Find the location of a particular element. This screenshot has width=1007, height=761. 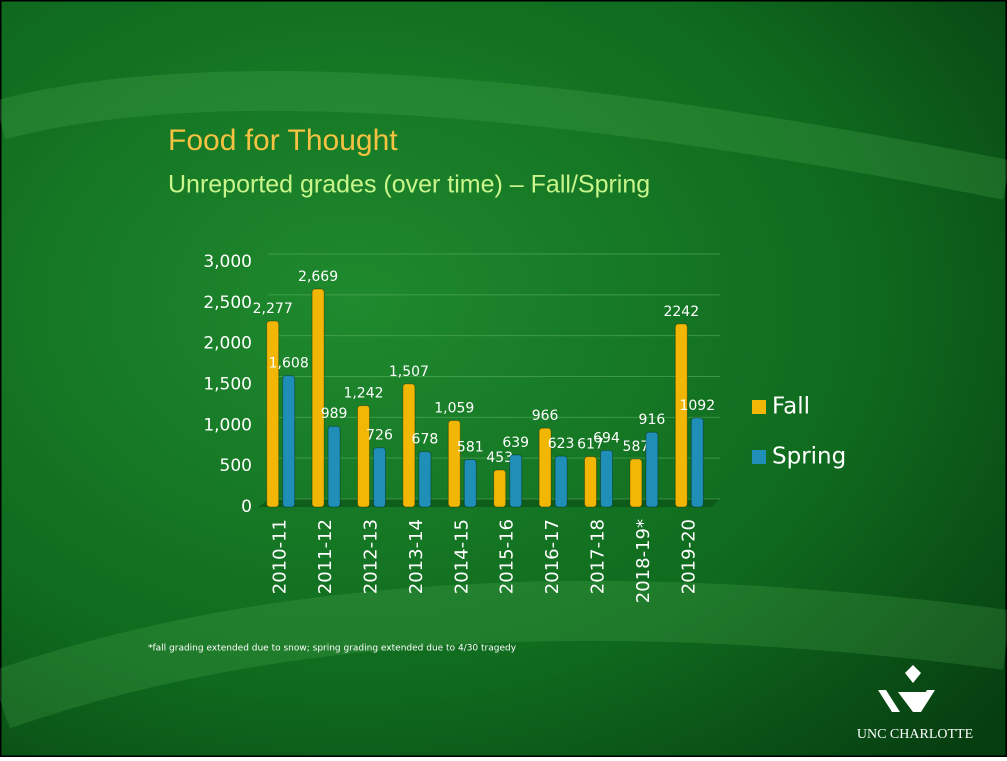

legend-label: Fall is located at coordinates (791, 407).